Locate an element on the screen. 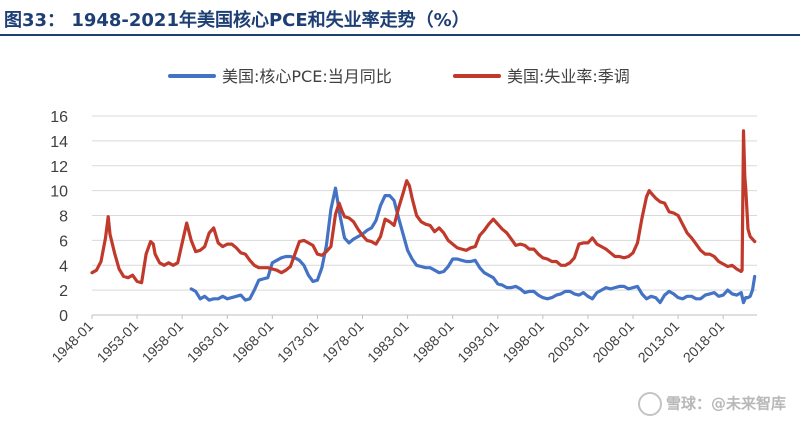  x-tick-label: 1968-01 is located at coordinates (253, 342).